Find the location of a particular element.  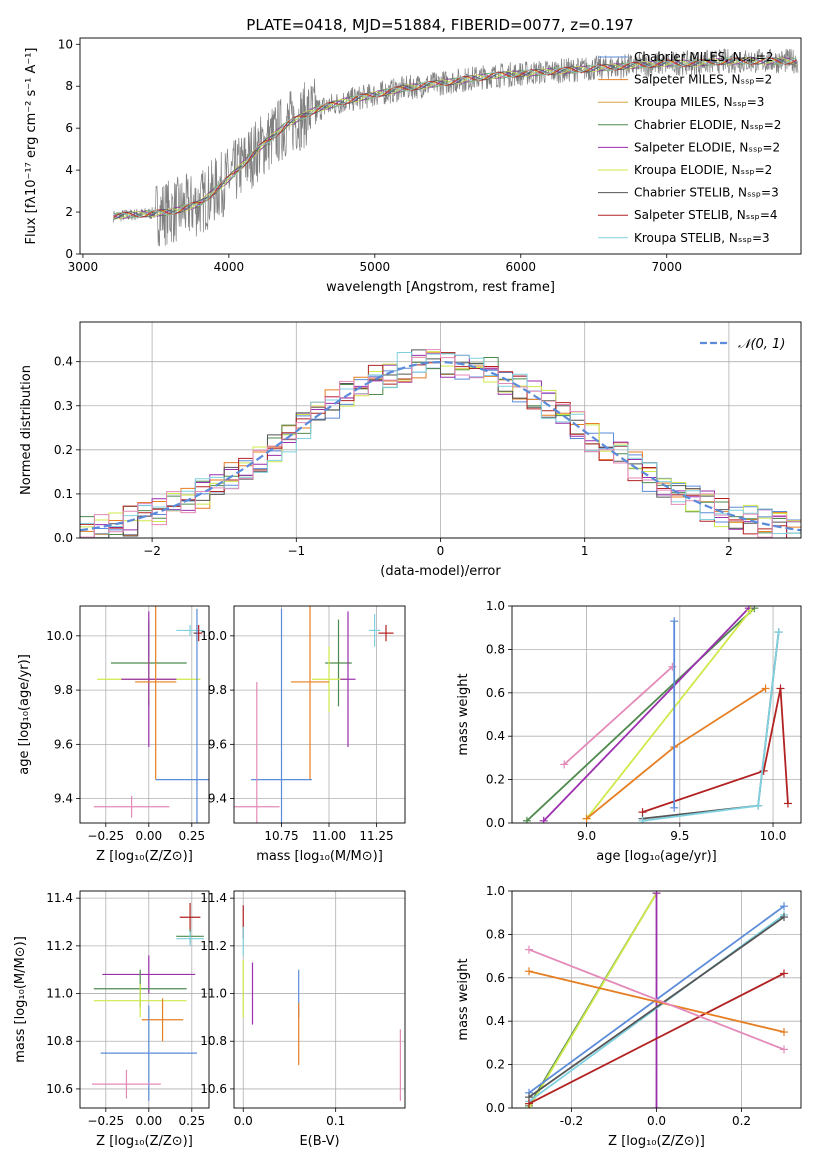

y-tick-label: 0.6 is located at coordinates (495, 978).